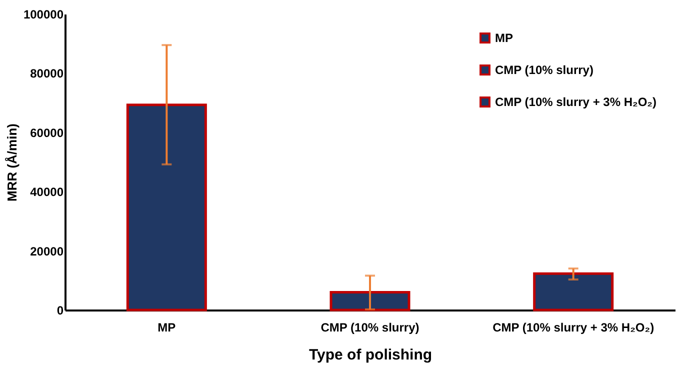 This screenshot has height=367, width=685. Describe the element at coordinates (573, 327) in the screenshot. I see `x-tick-label: CMP (10% slurry + 3% H₂O₂)` at that location.